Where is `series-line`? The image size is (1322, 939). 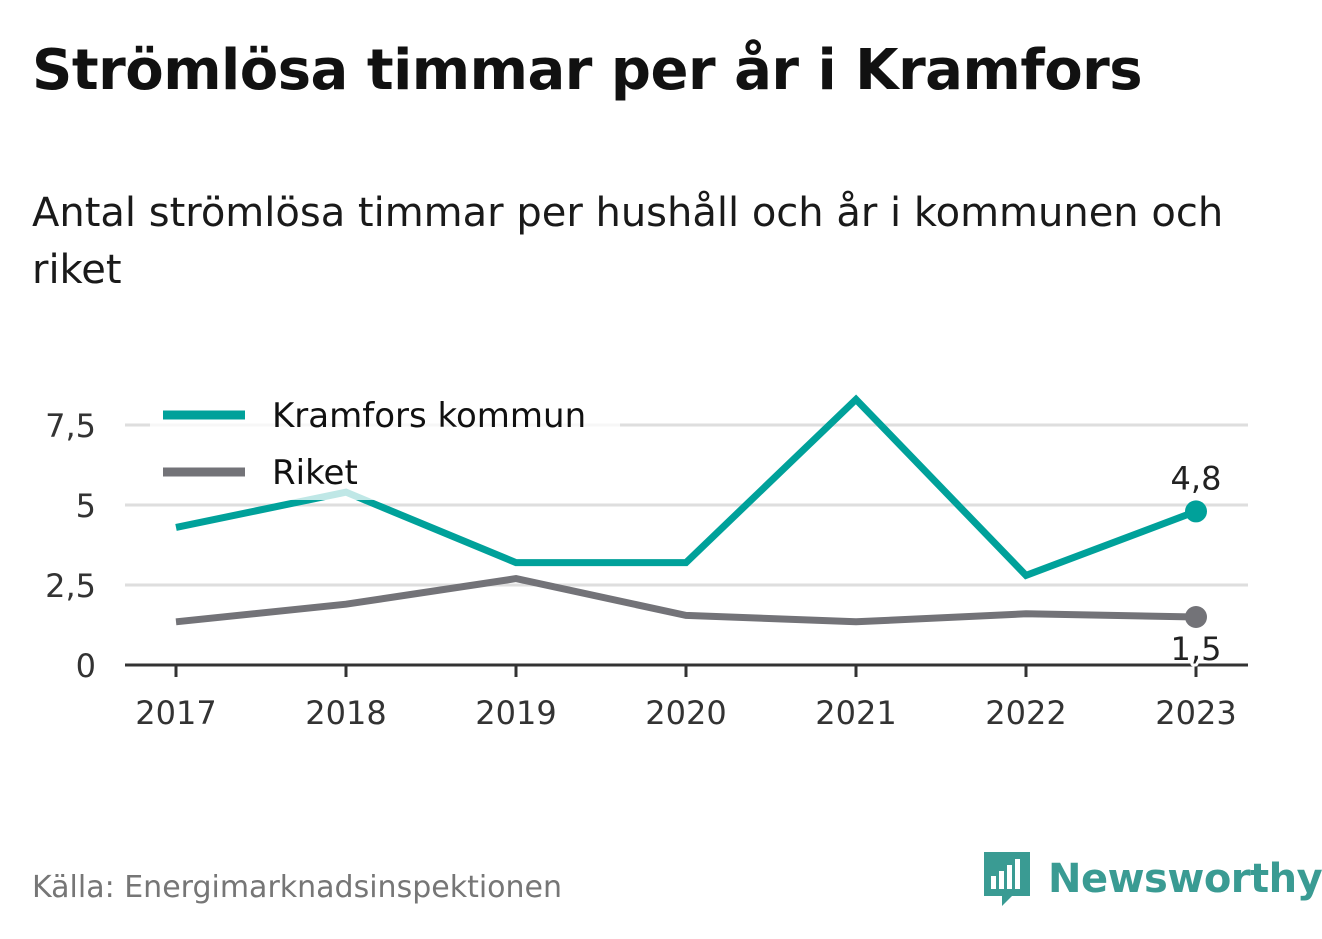 series-line is located at coordinates (686, 600).